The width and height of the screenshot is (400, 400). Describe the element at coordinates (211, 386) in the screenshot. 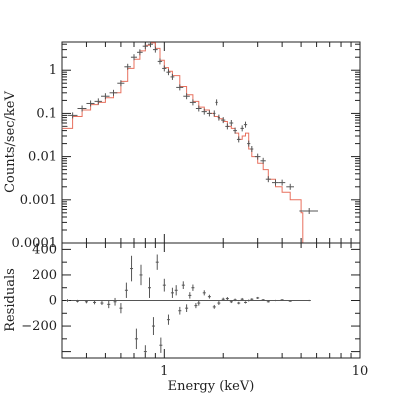

I see `x-axis-label: Energy (keV)` at that location.